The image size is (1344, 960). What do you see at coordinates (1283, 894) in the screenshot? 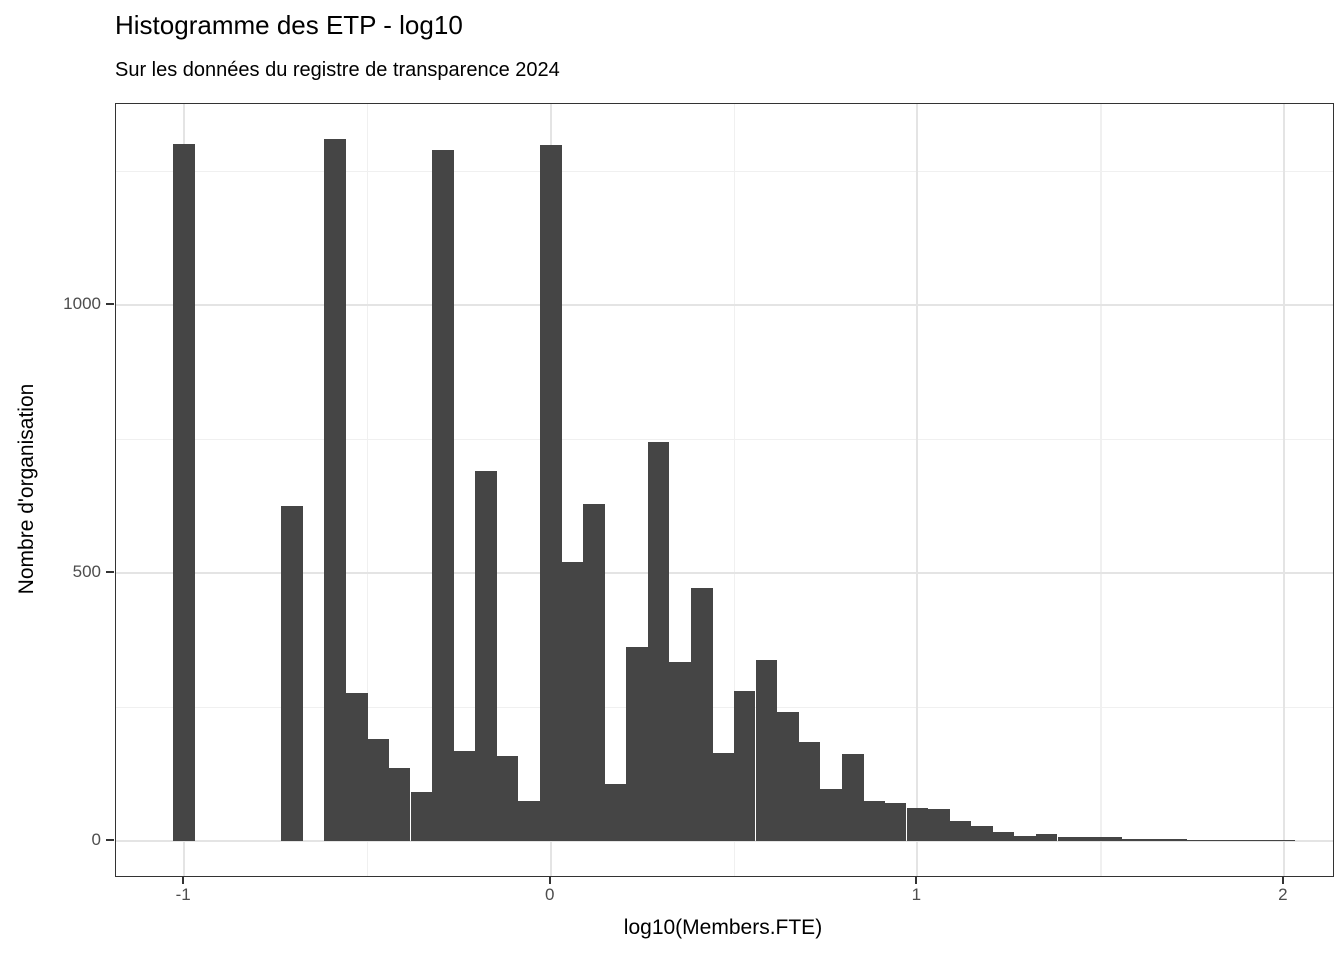
I see `x-axis-tick-label: 2` at bounding box center [1283, 894].